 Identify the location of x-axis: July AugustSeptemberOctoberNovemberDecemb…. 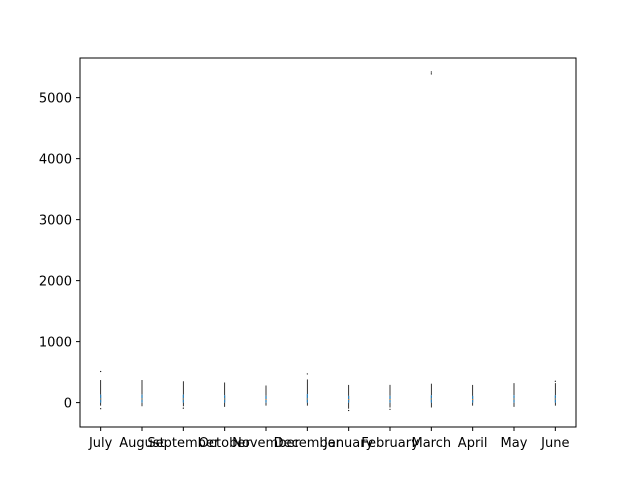
(328, 439).